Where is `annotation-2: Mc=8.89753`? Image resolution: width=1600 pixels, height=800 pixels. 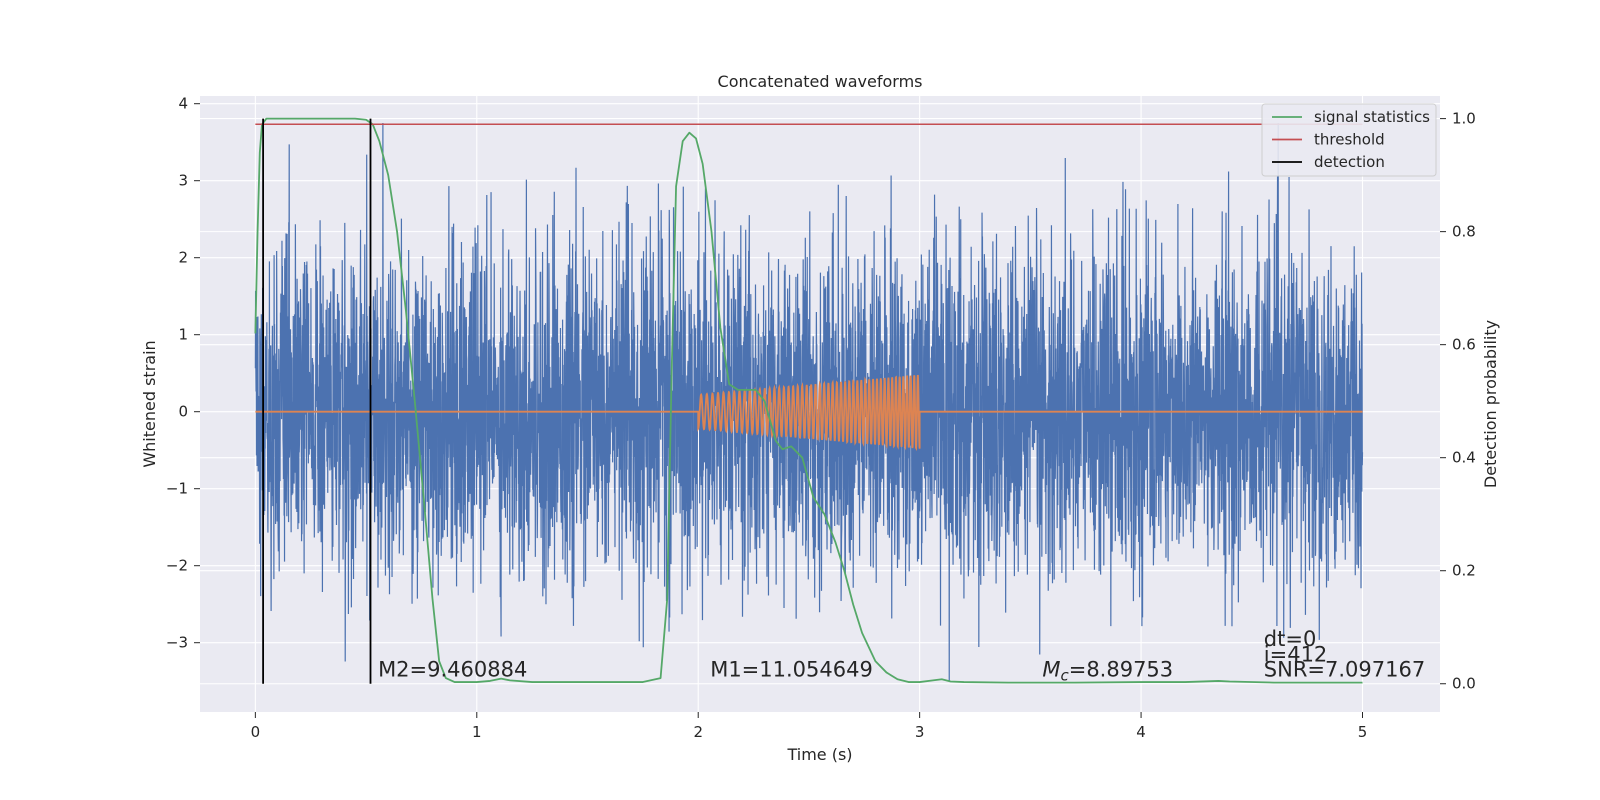 annotation-2: Mc=8.89753 is located at coordinates (1107, 671).